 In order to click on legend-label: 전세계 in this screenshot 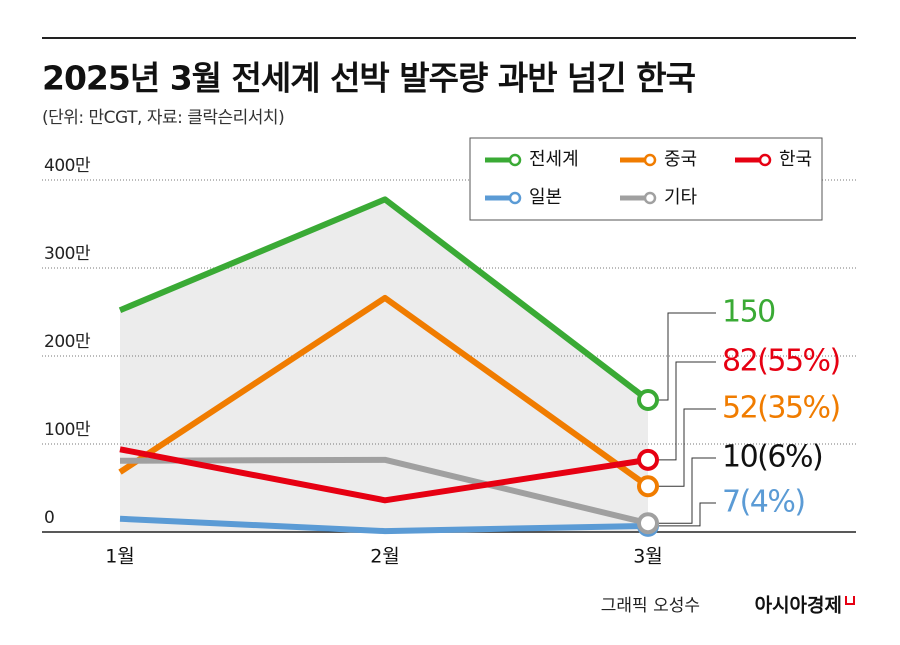, I will do `click(554, 159)`.